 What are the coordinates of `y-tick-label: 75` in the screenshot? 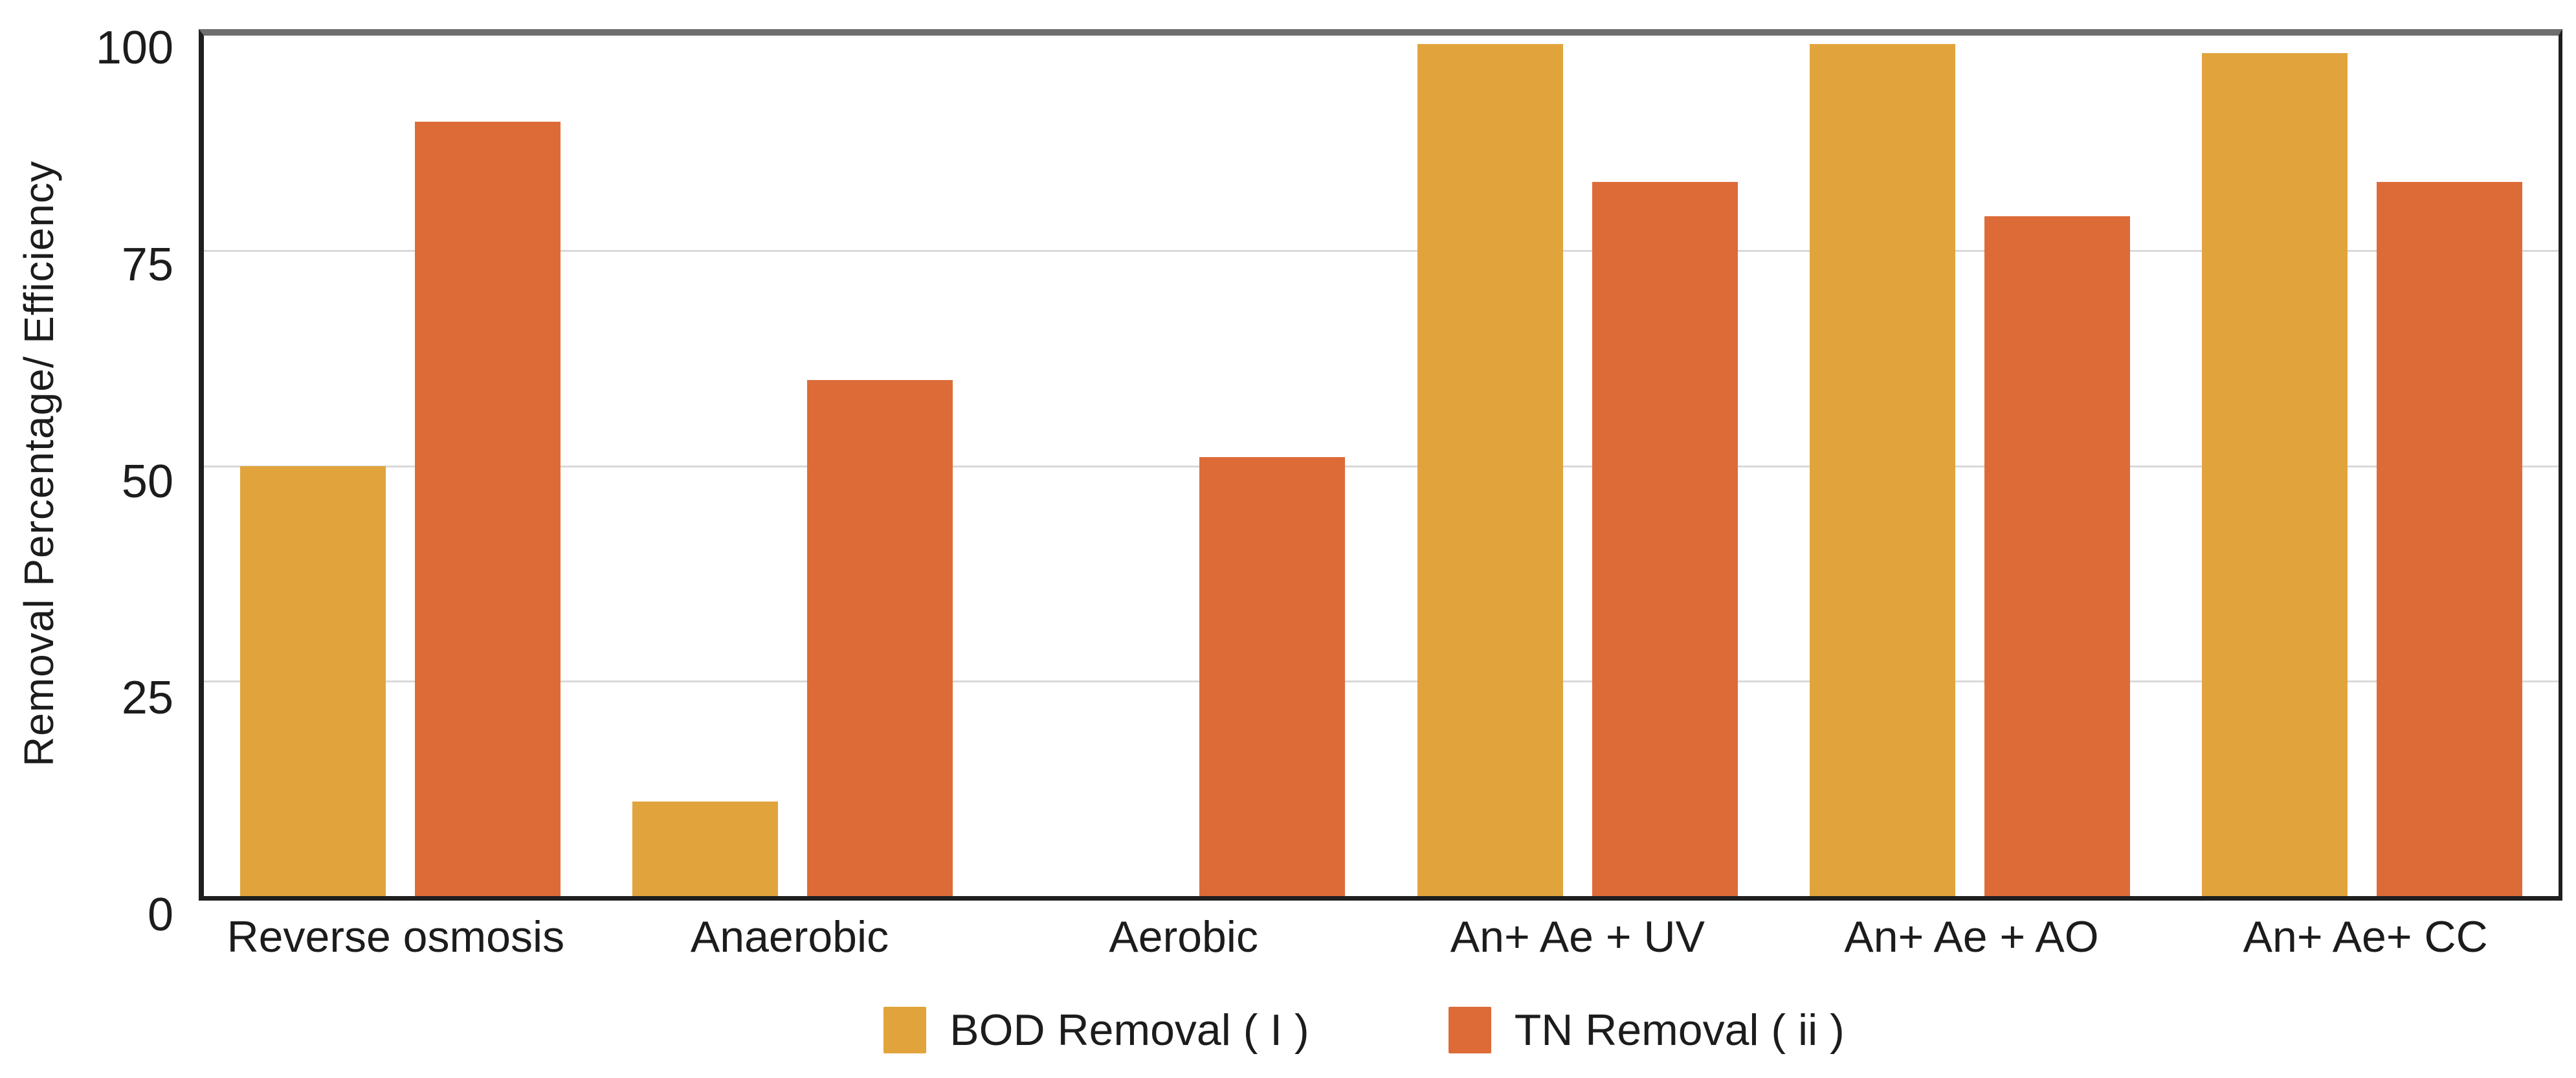 It's located at (147, 264).